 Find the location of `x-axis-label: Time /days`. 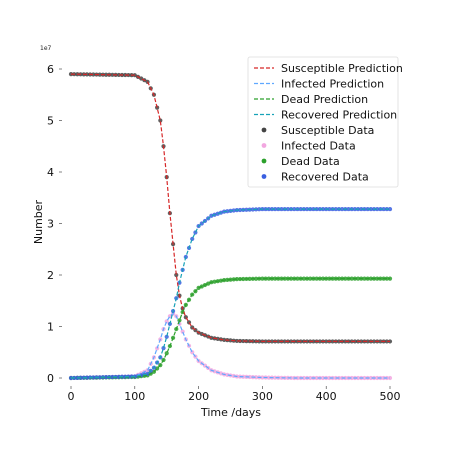

x-axis-label: Time /days is located at coordinates (230, 412).